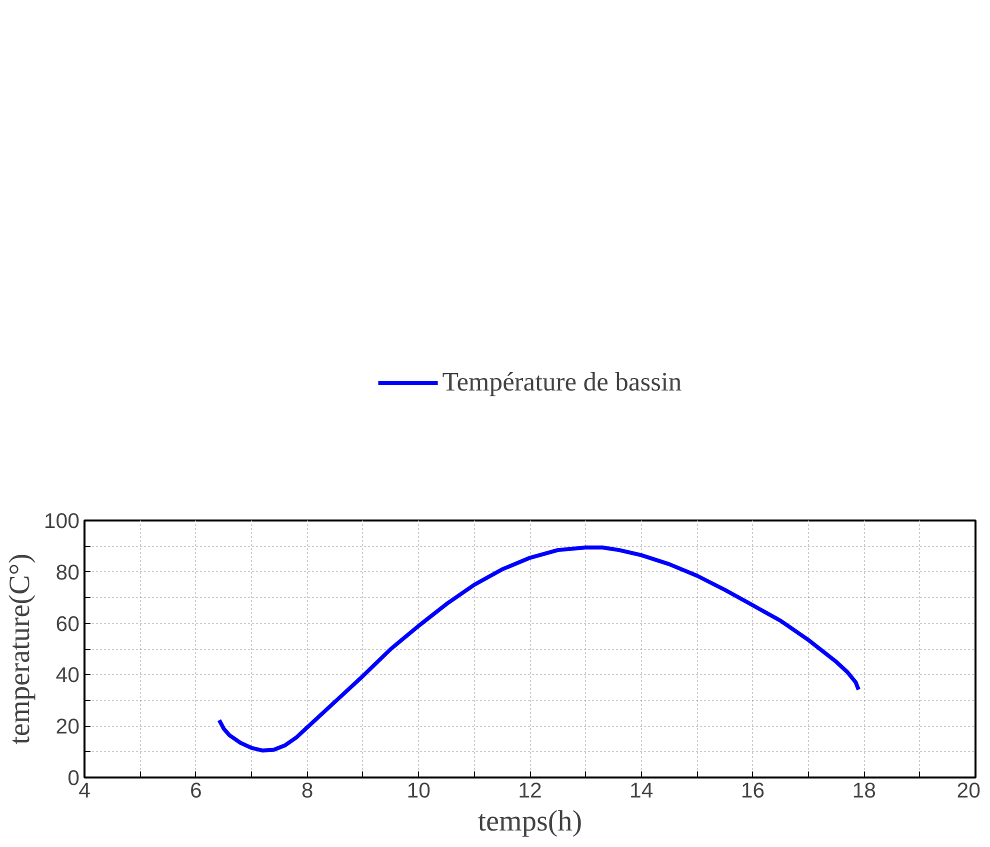 This screenshot has width=990, height=847. Describe the element at coordinates (752, 790) in the screenshot. I see `x-tick-label: 16` at that location.